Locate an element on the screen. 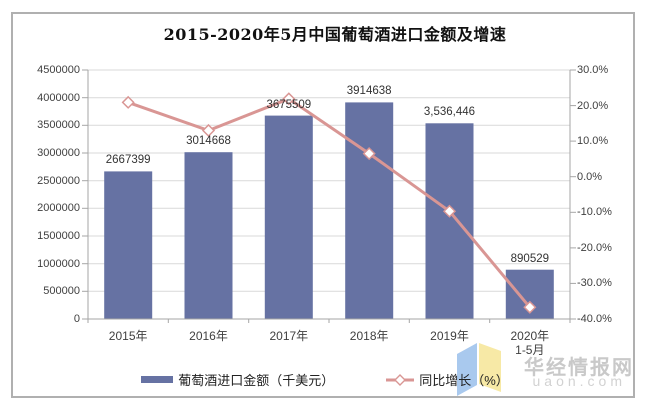 The image size is (650, 413). marker-2015年 is located at coordinates (128, 102).